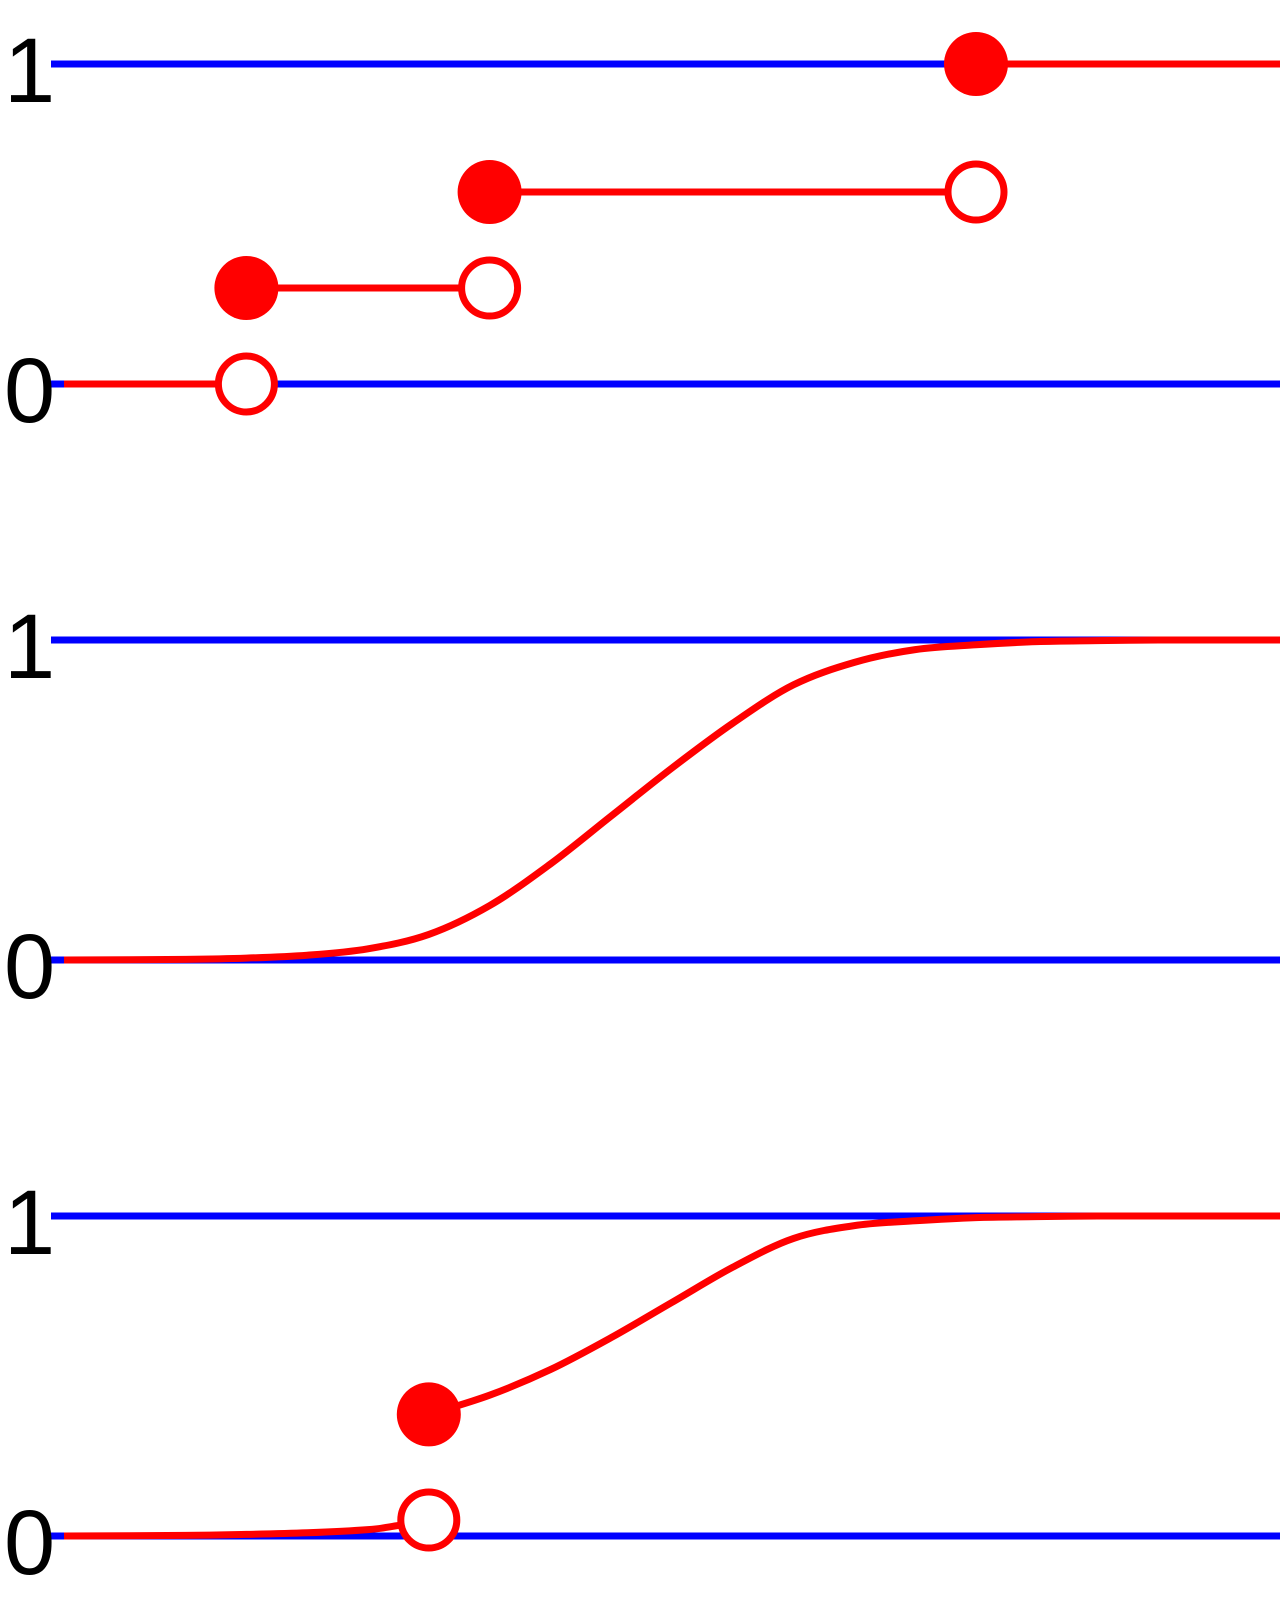 The height and width of the screenshot is (1600, 1280). I want to click on panel-1-y-tick-label-1: 1, so click(29, 71).